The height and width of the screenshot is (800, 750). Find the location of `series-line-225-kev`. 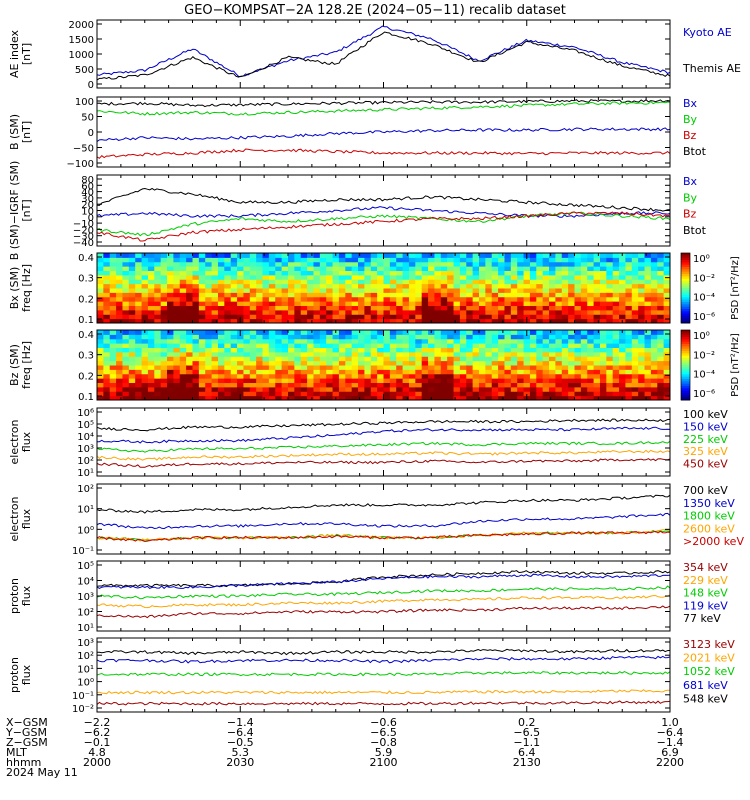

series-line-225-kev is located at coordinates (383, 446).